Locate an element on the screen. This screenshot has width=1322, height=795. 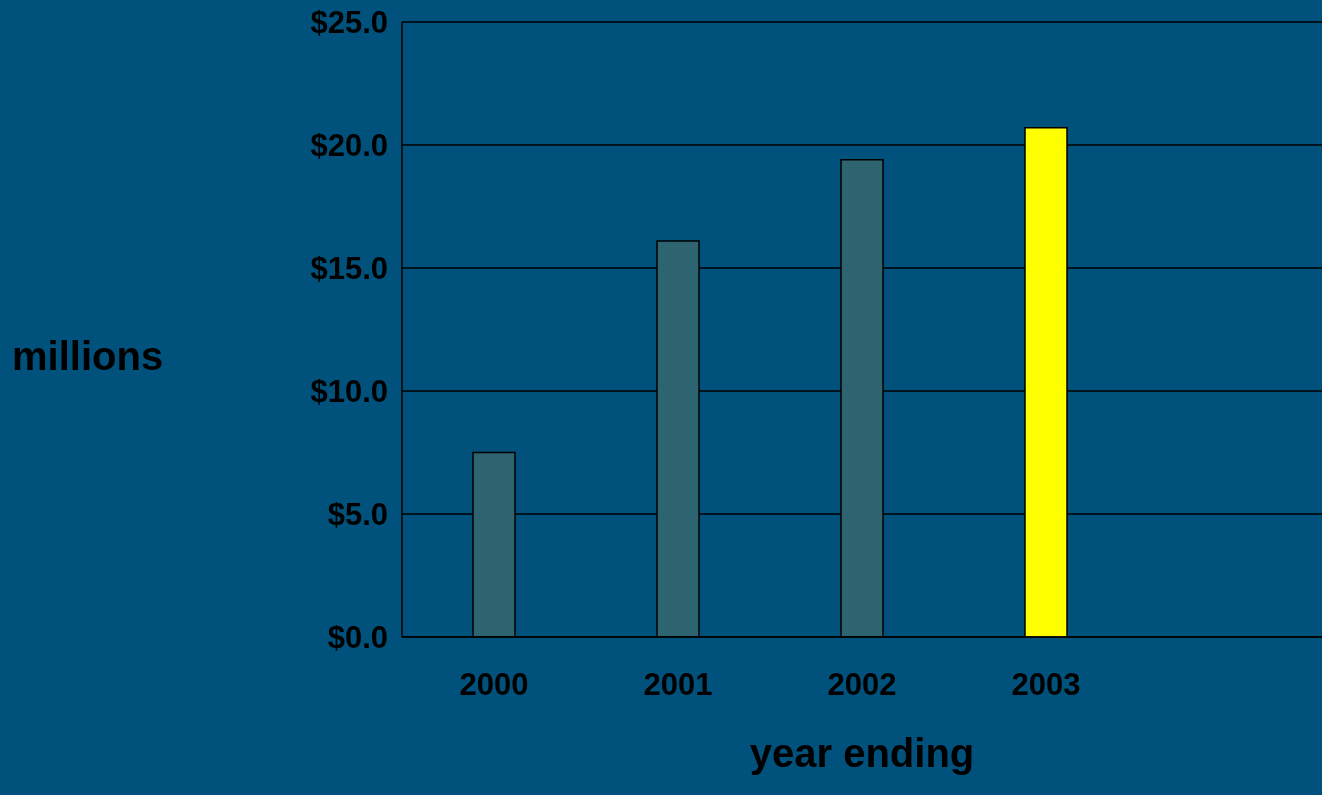
y-tick-label: $15.0 is located at coordinates (349, 269).